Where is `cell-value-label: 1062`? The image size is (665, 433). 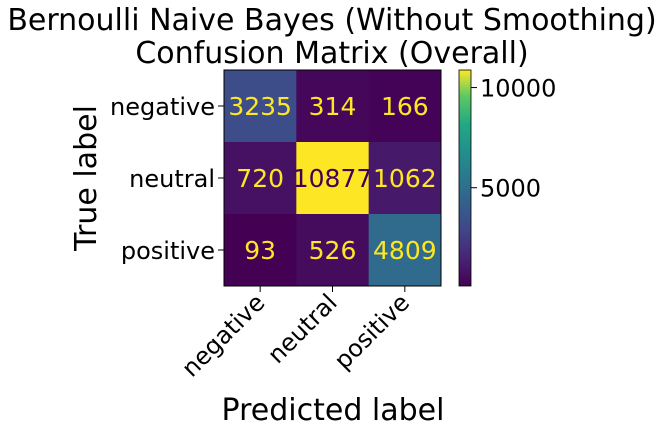 cell-value-label: 1062 is located at coordinates (405, 178).